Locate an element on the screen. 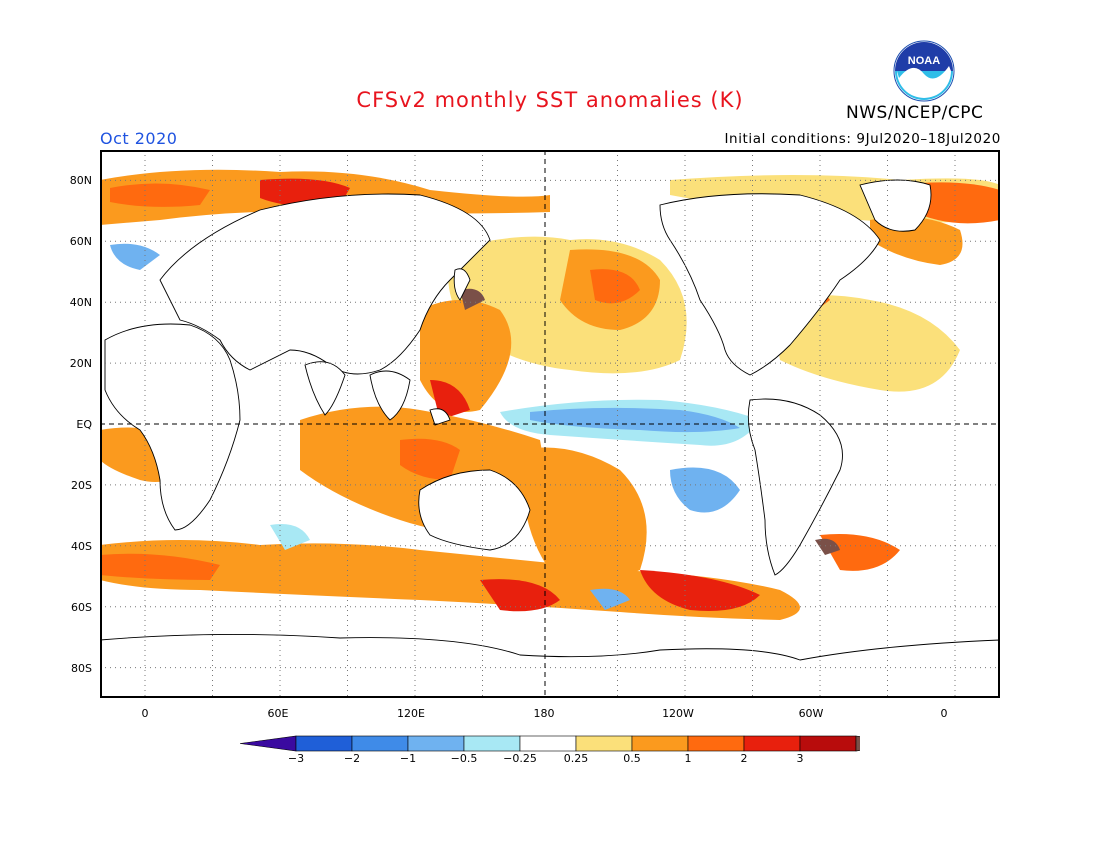 The width and height of the screenshot is (1100, 850). svg-text: NOAA is located at coordinates (924, 61).